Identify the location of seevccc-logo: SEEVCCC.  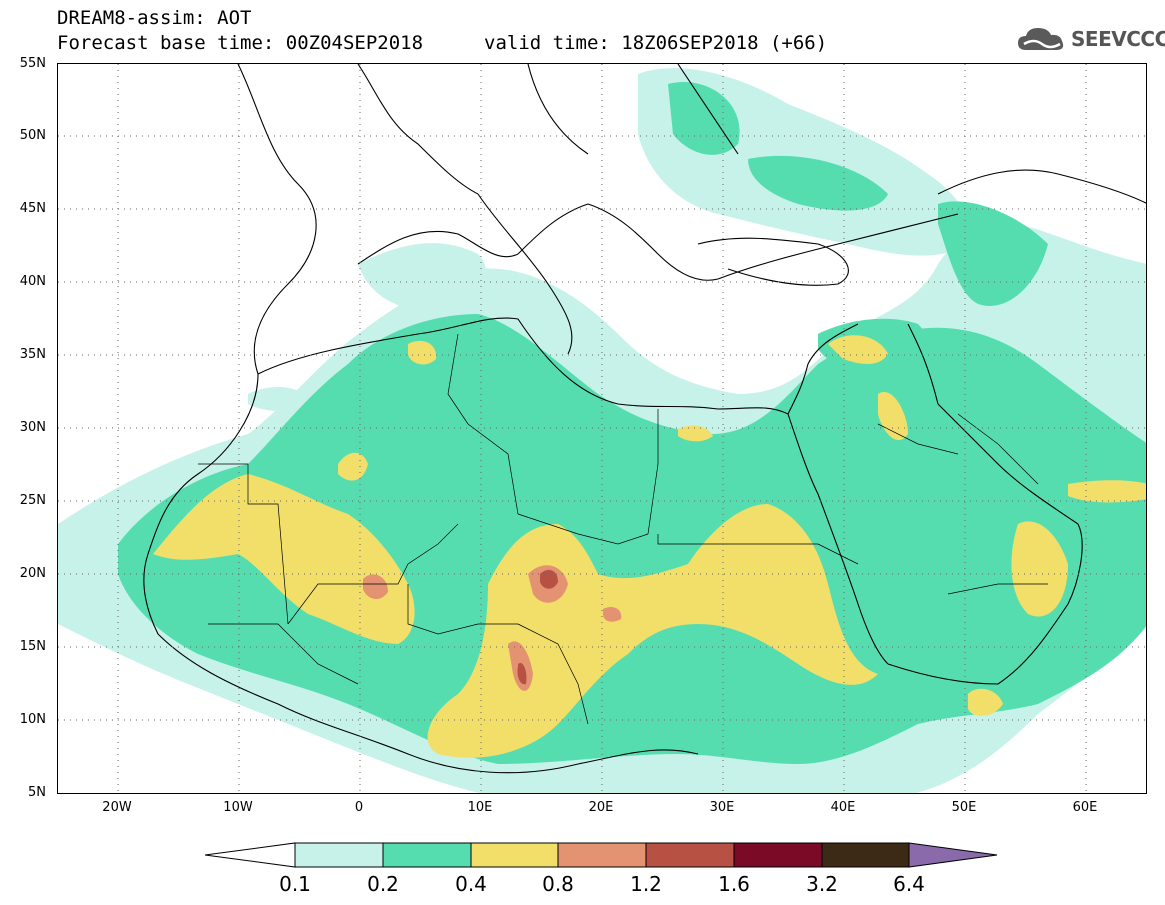
(1090, 39).